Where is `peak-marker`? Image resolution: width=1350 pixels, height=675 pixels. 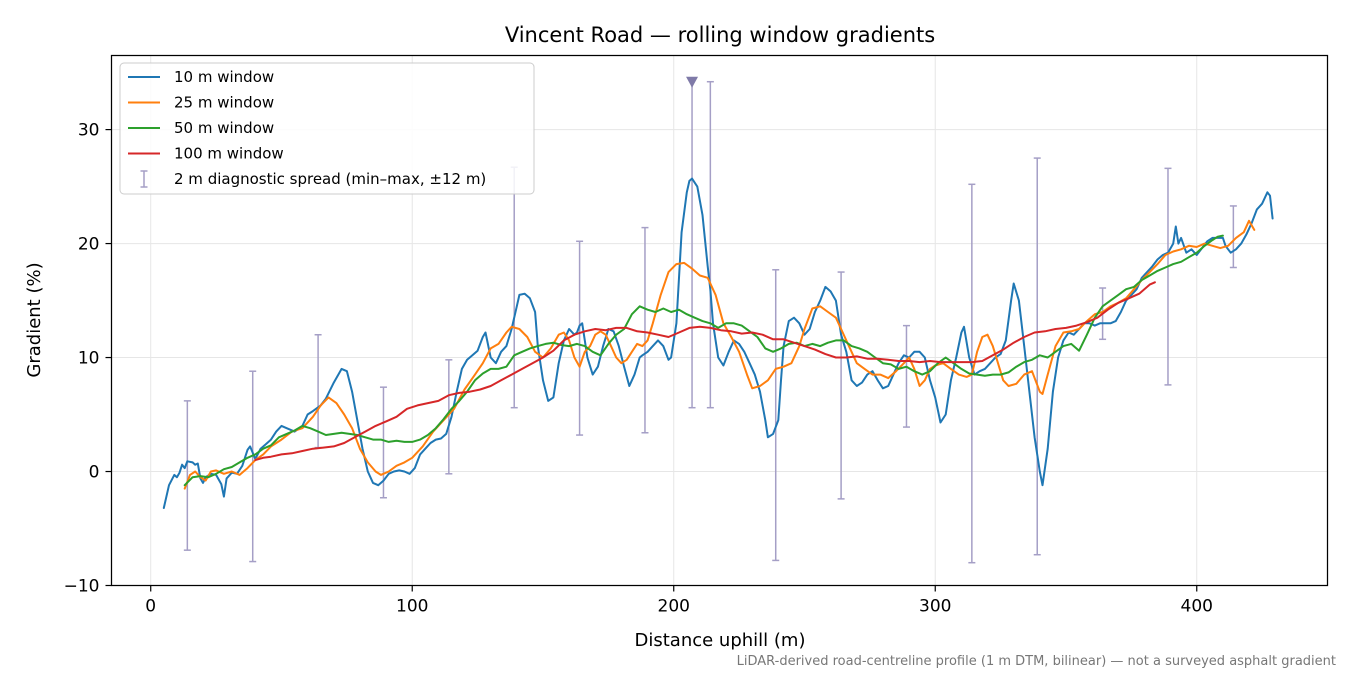
peak-marker is located at coordinates (692, 82).